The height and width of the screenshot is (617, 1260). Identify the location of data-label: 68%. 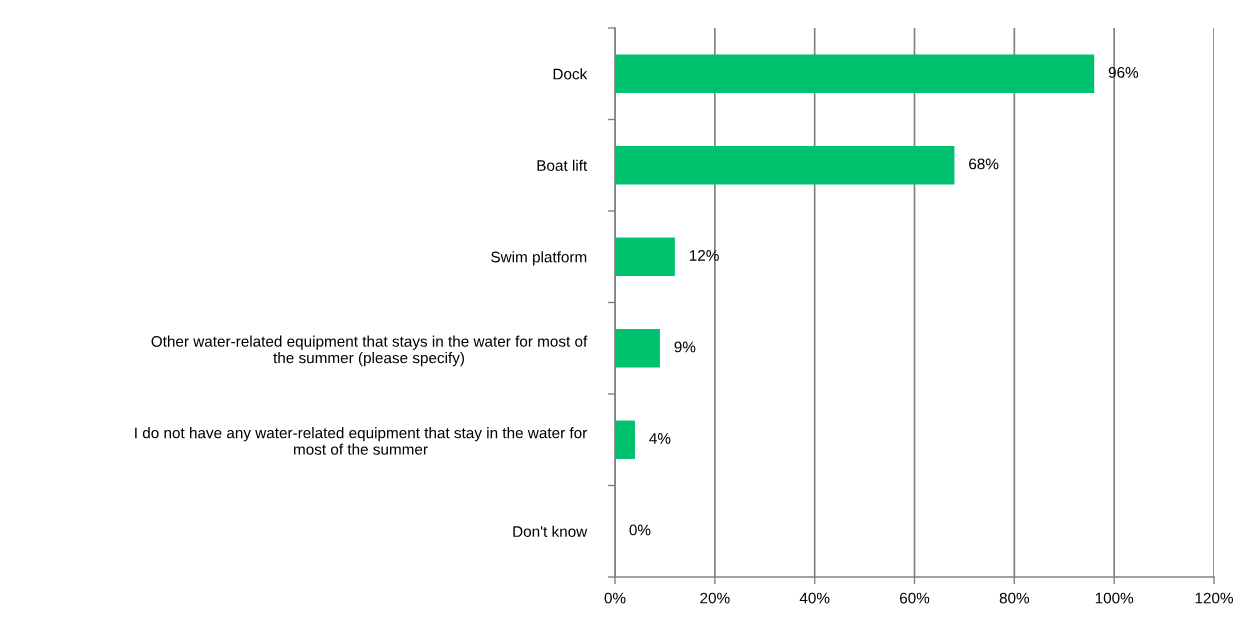
(984, 164).